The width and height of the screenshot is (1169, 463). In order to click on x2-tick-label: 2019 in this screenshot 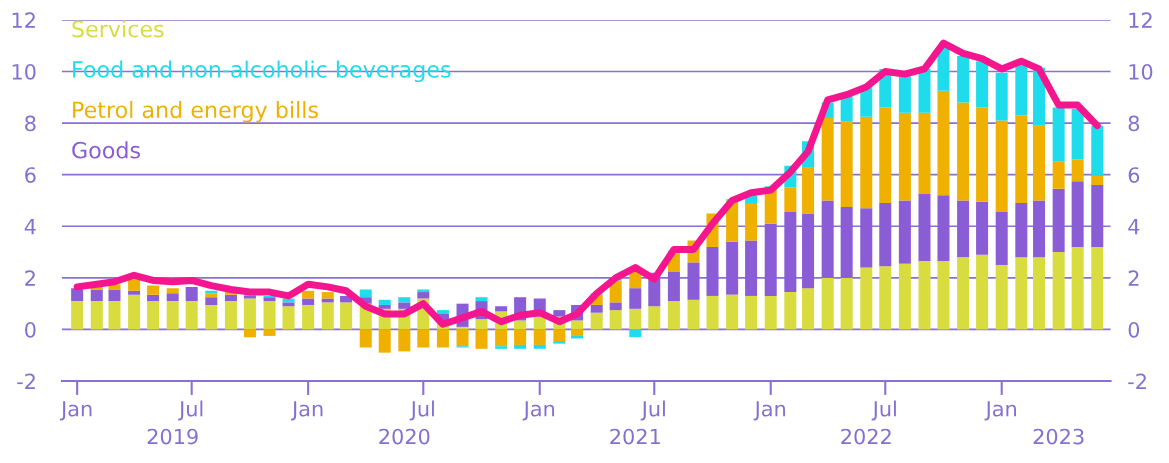, I will do `click(172, 436)`.